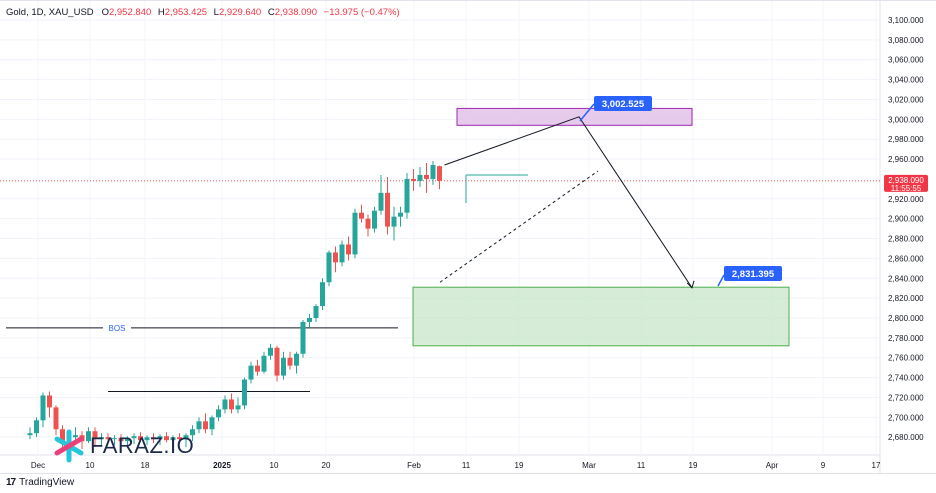 Image resolution: width=936 pixels, height=493 pixels. What do you see at coordinates (145, 465) in the screenshot?
I see `x-tick-label: 18` at bounding box center [145, 465].